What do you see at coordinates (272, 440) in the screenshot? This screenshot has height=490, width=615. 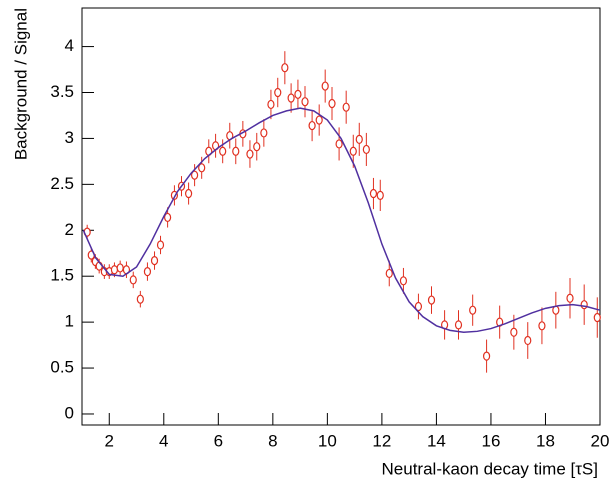 I see `x-tick-label: 8` at bounding box center [272, 440].